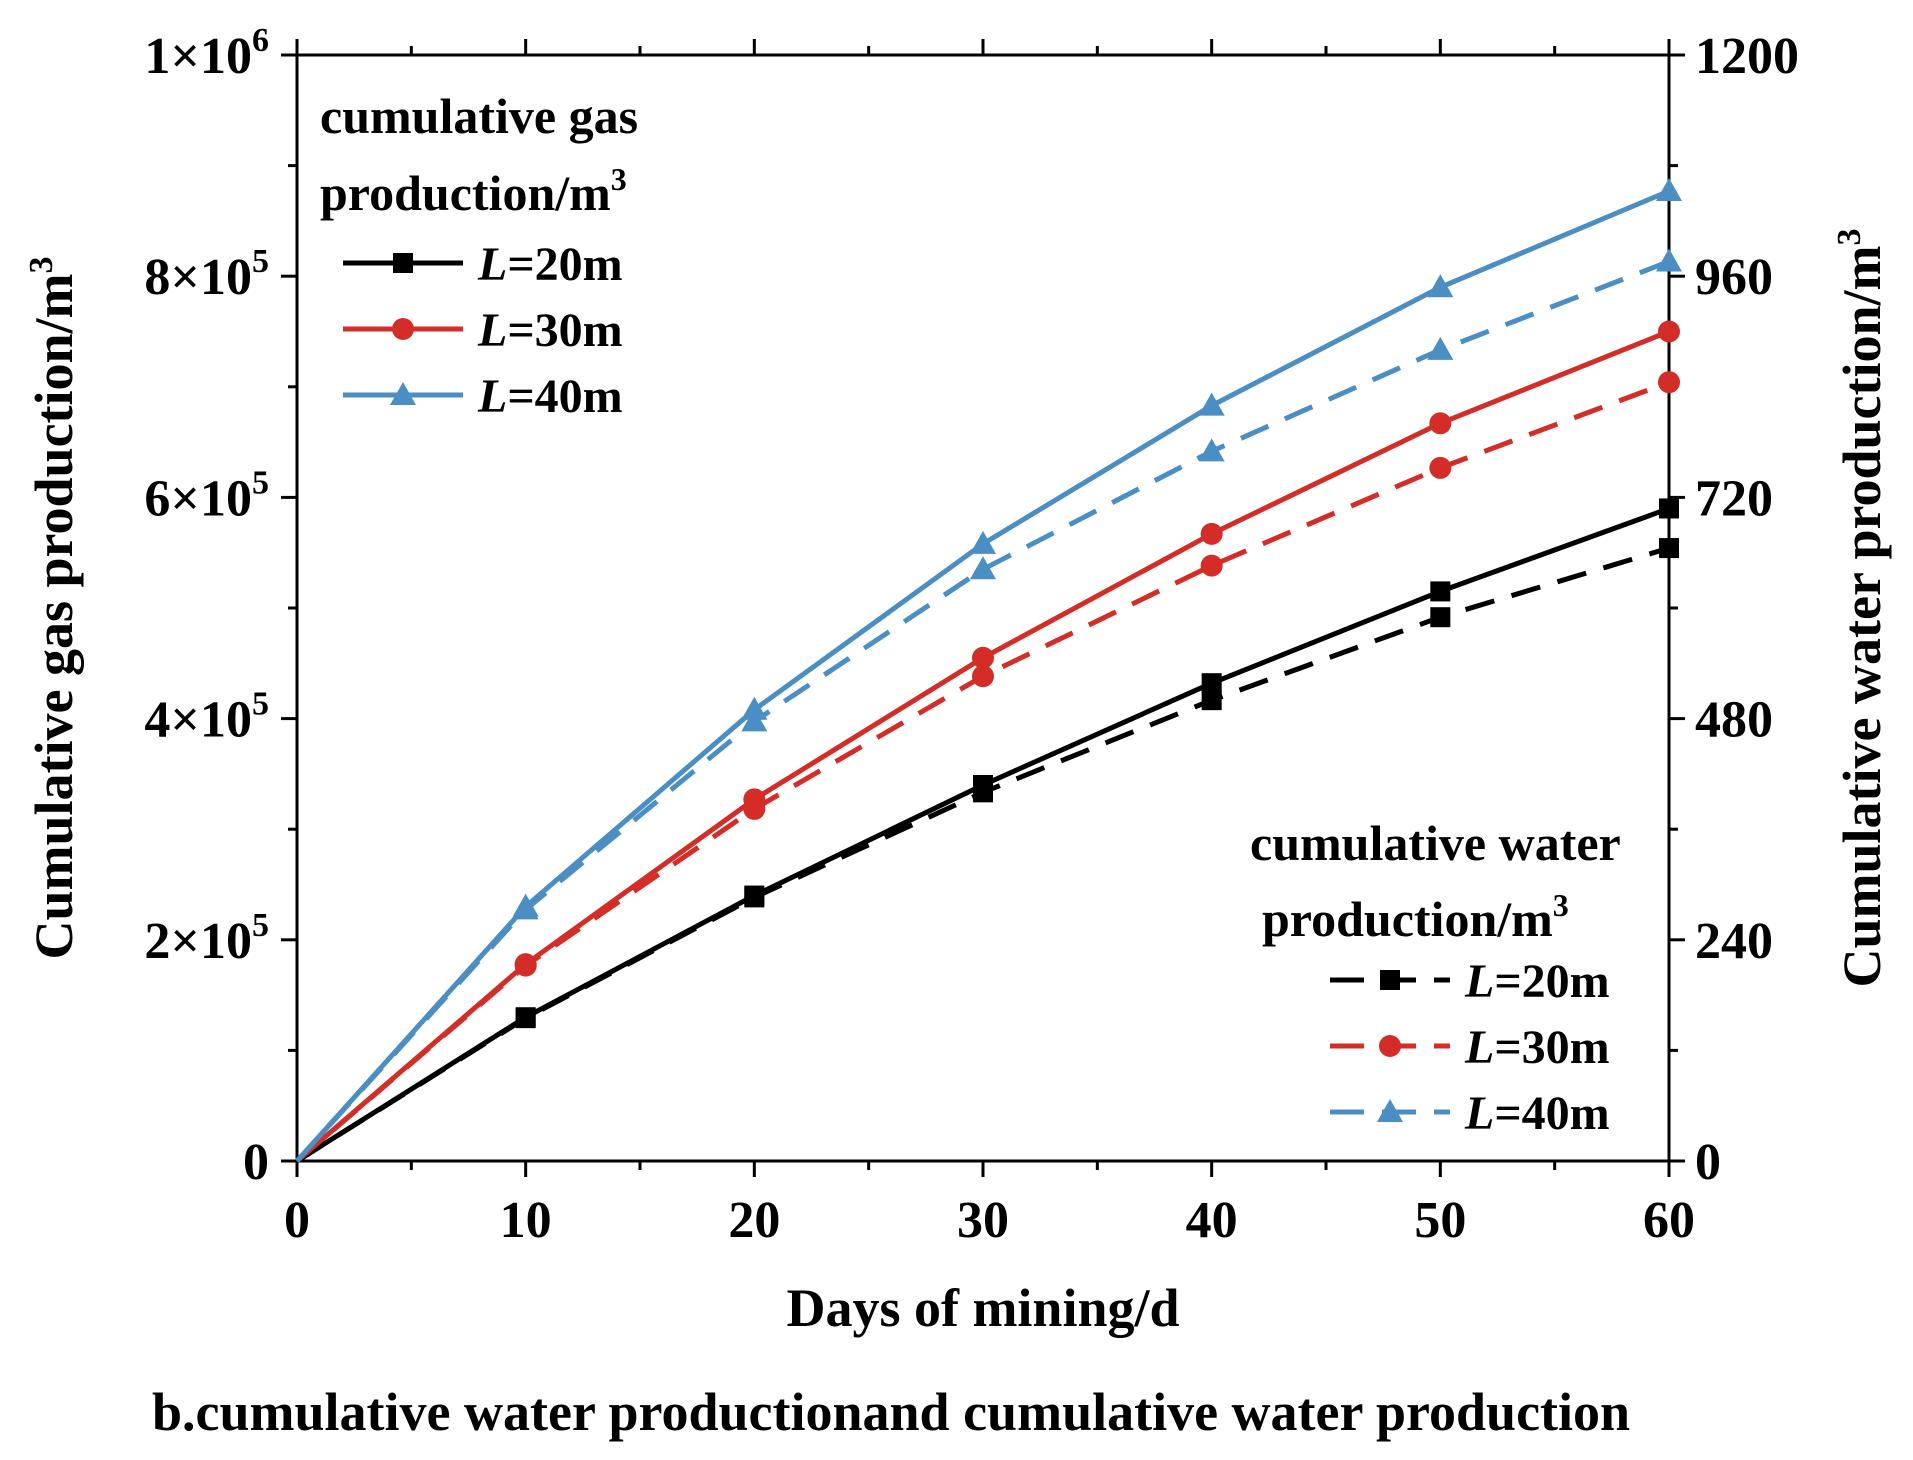  I want to click on legend-gas-title-line2: production/m3, so click(473, 191).